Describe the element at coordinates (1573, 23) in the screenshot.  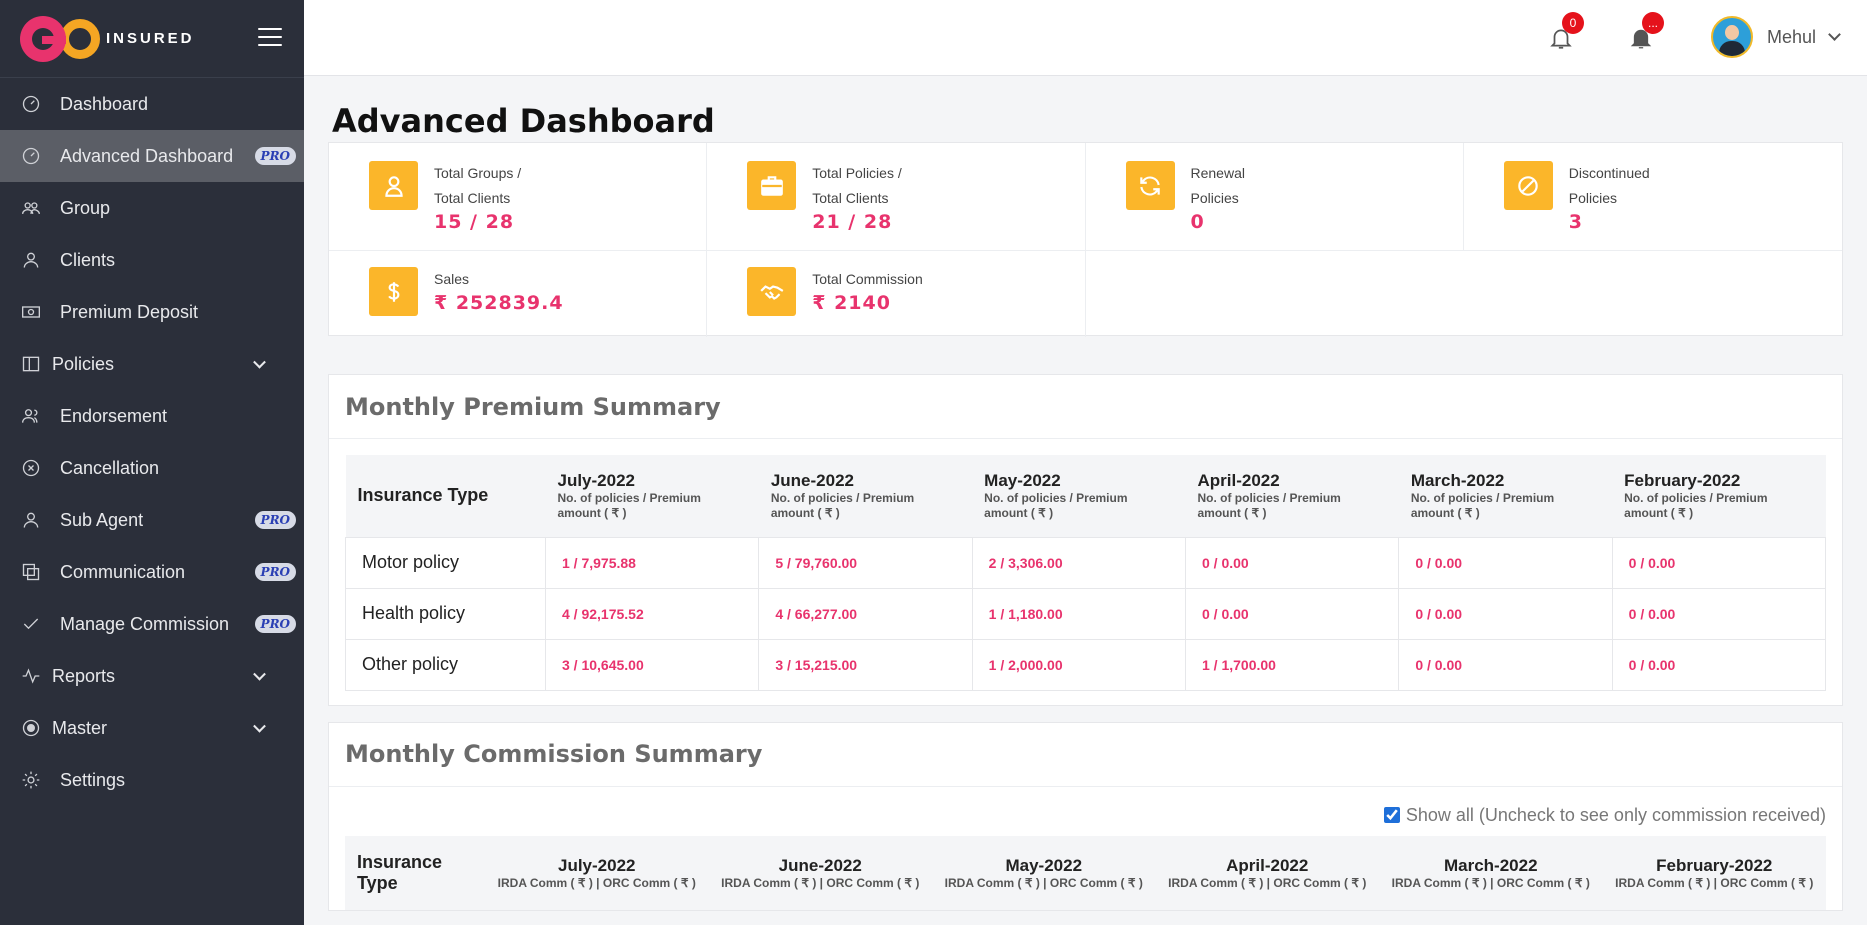
I see `notification-count-badge: 0` at that location.